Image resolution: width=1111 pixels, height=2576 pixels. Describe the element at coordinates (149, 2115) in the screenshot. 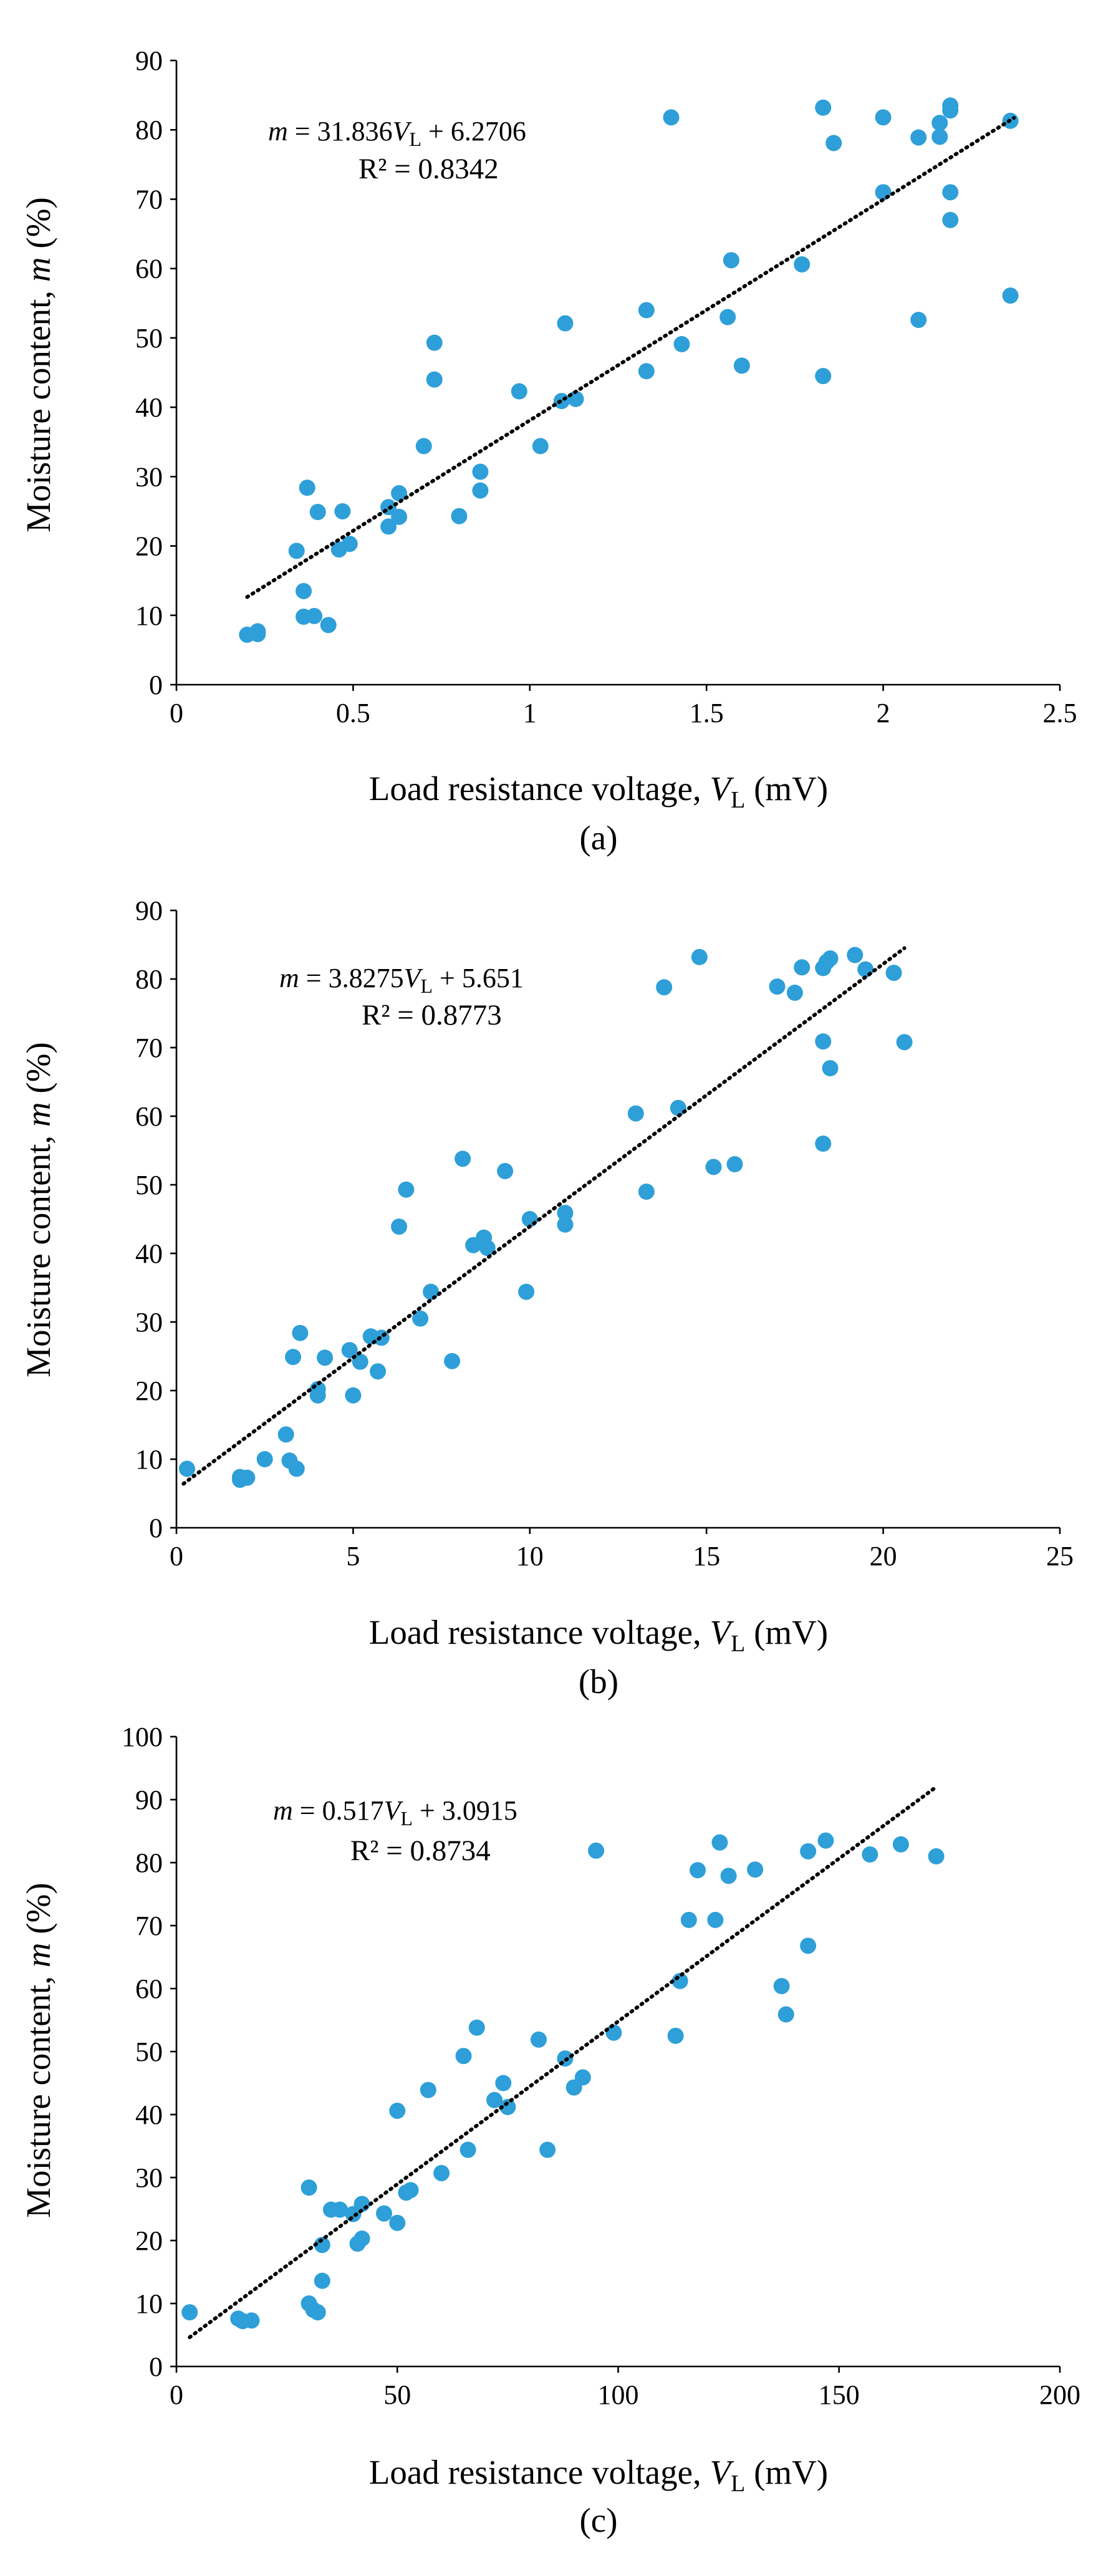

I see `y-tick-label: 40` at that location.